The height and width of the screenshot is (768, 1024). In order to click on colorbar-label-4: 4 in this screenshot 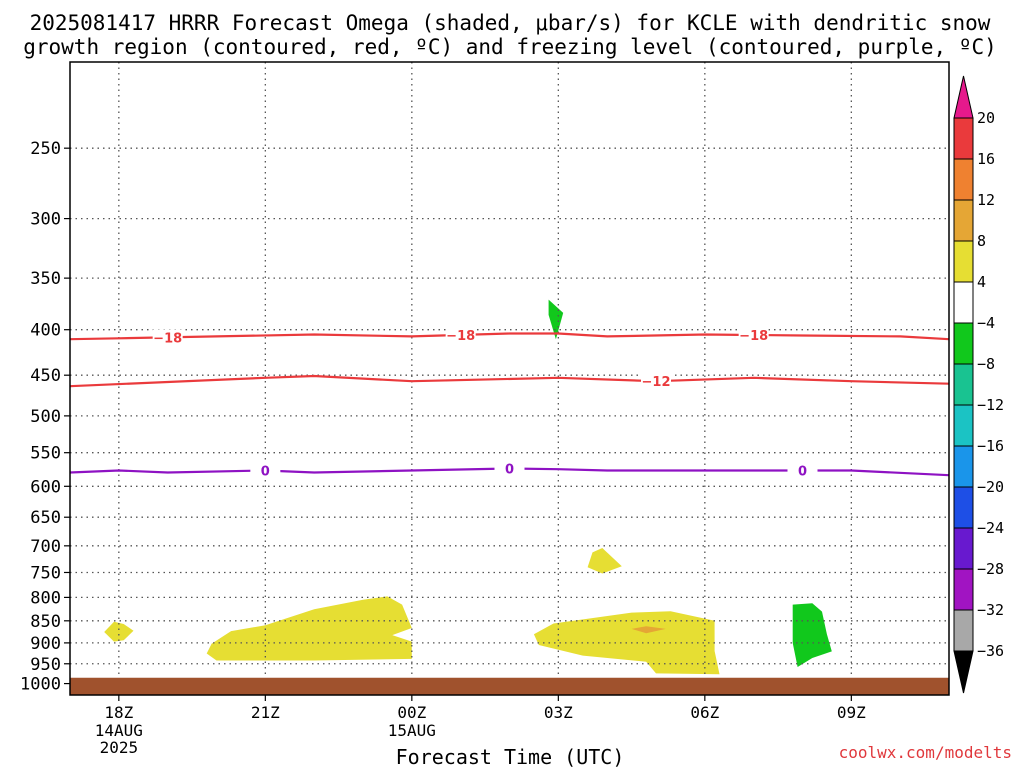, I will do `click(981, 282)`.